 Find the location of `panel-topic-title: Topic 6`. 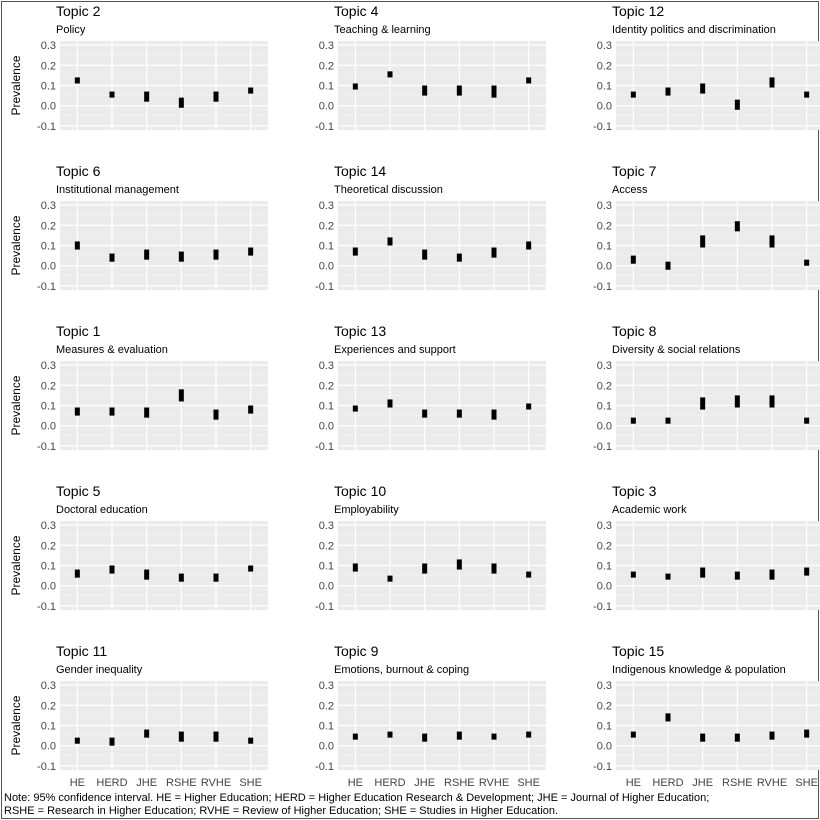

panel-topic-title: Topic 6 is located at coordinates (78, 171).